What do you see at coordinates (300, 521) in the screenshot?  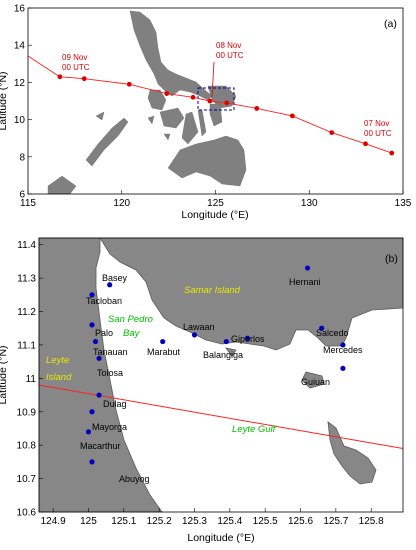 I see `panel-b-xtick-label: 125.6` at bounding box center [300, 521].